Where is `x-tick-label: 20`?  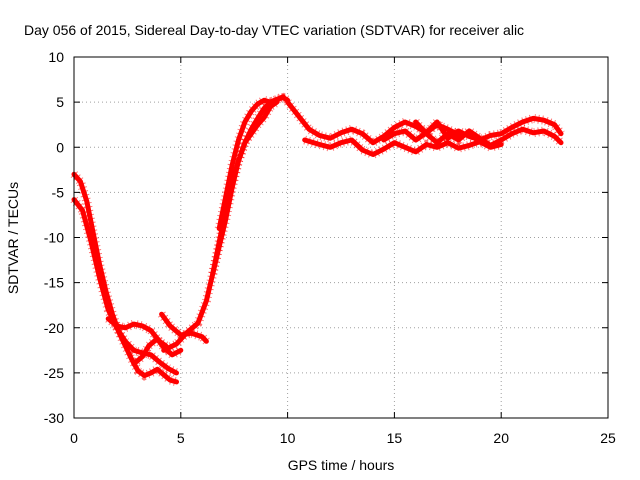 x-tick-label: 20 is located at coordinates (501, 438).